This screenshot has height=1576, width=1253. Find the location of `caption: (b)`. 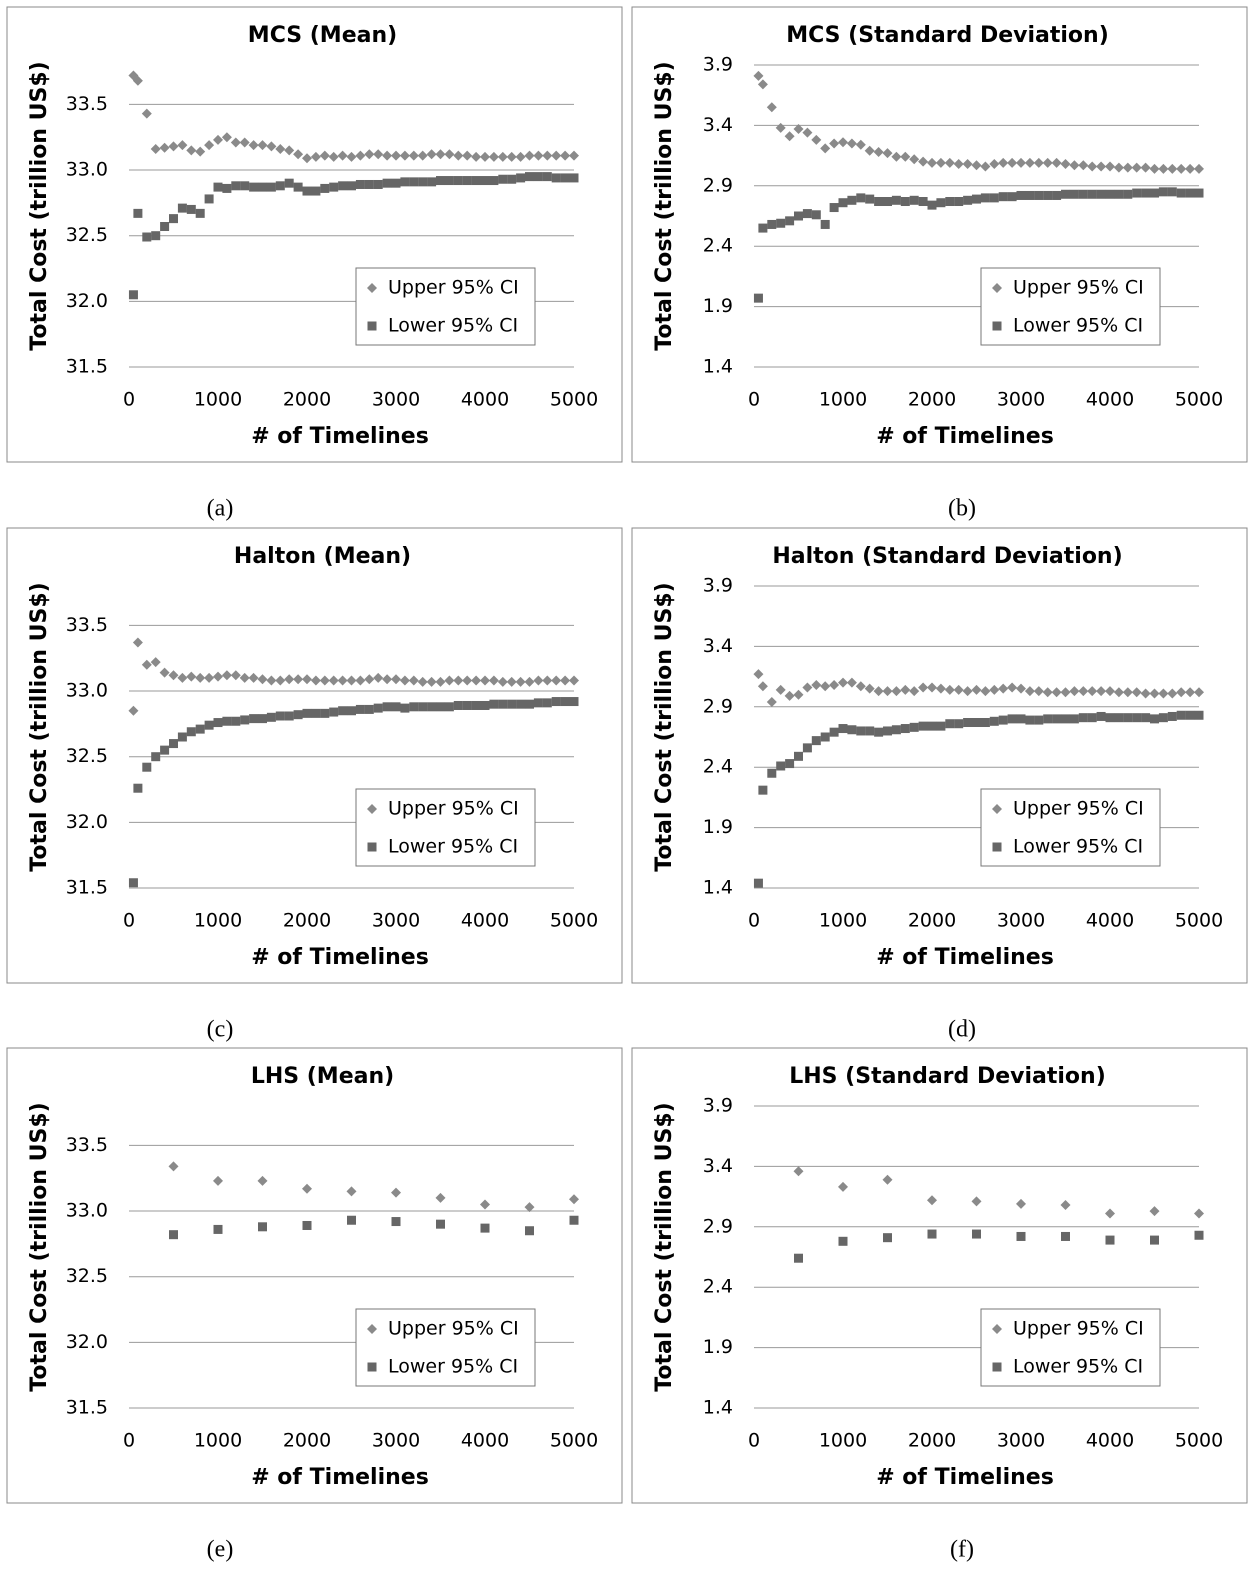

caption: (b) is located at coordinates (962, 509).